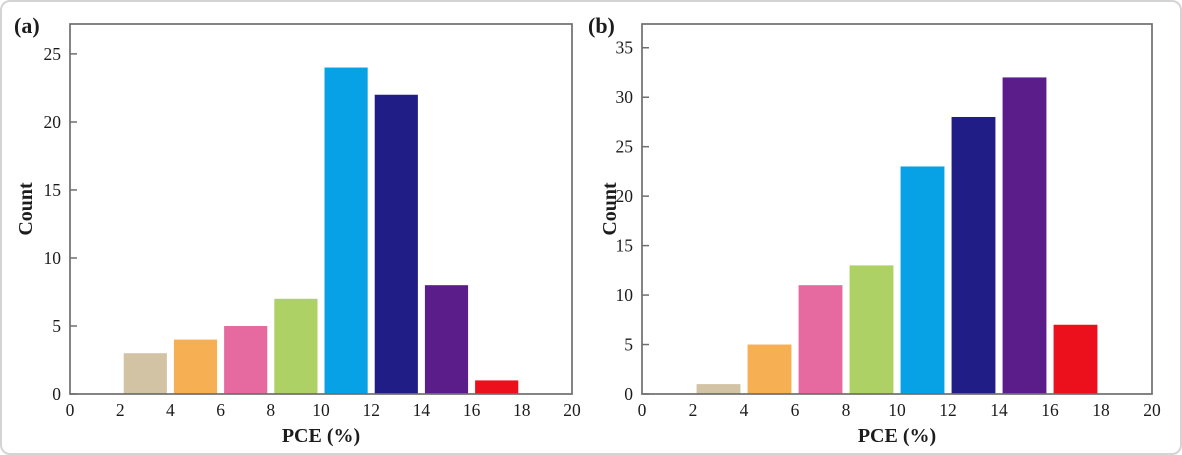  I want to click on y-tick-label: 35, so click(625, 48).